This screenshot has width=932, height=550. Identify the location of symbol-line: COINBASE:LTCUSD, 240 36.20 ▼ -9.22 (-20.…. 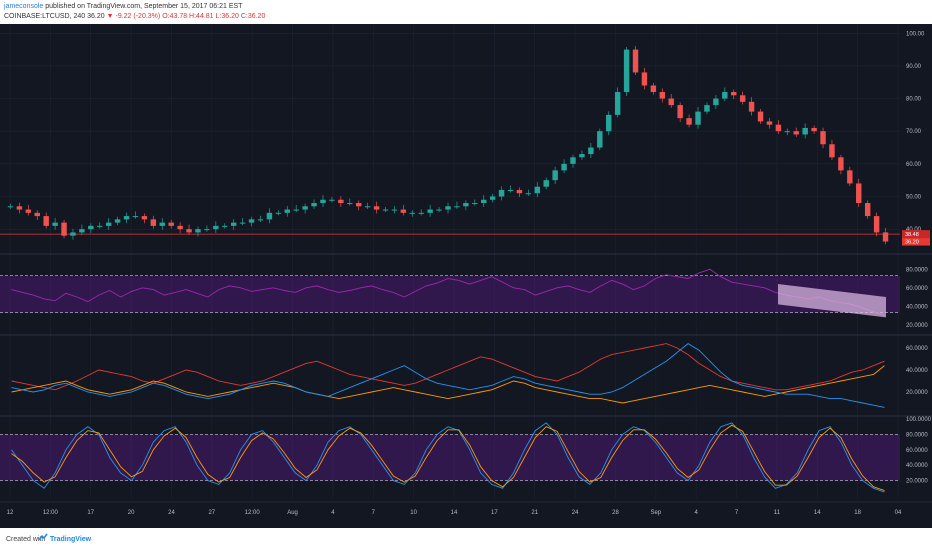
(134, 16).